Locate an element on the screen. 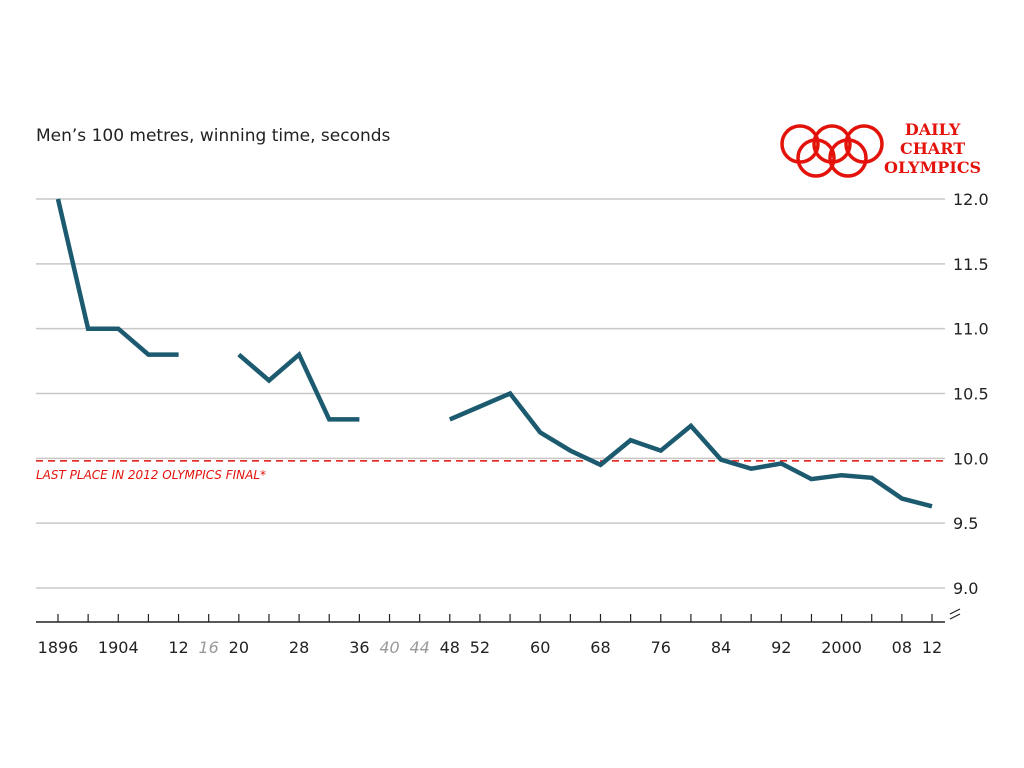 The height and width of the screenshot is (768, 1024). x-tick-label: 48 is located at coordinates (450, 647).